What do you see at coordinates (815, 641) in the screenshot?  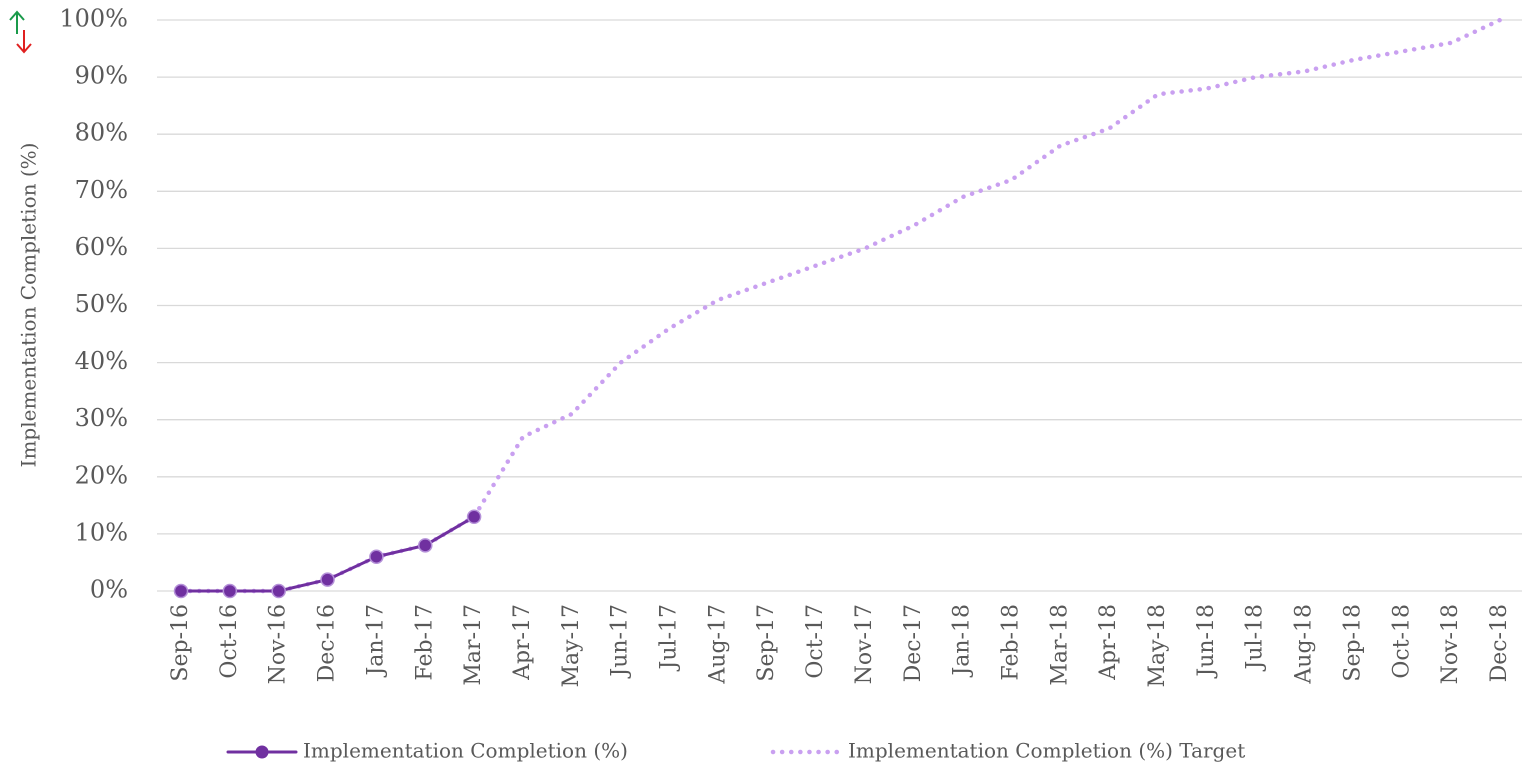 I see `x-tick-label: Oct-17` at bounding box center [815, 641].